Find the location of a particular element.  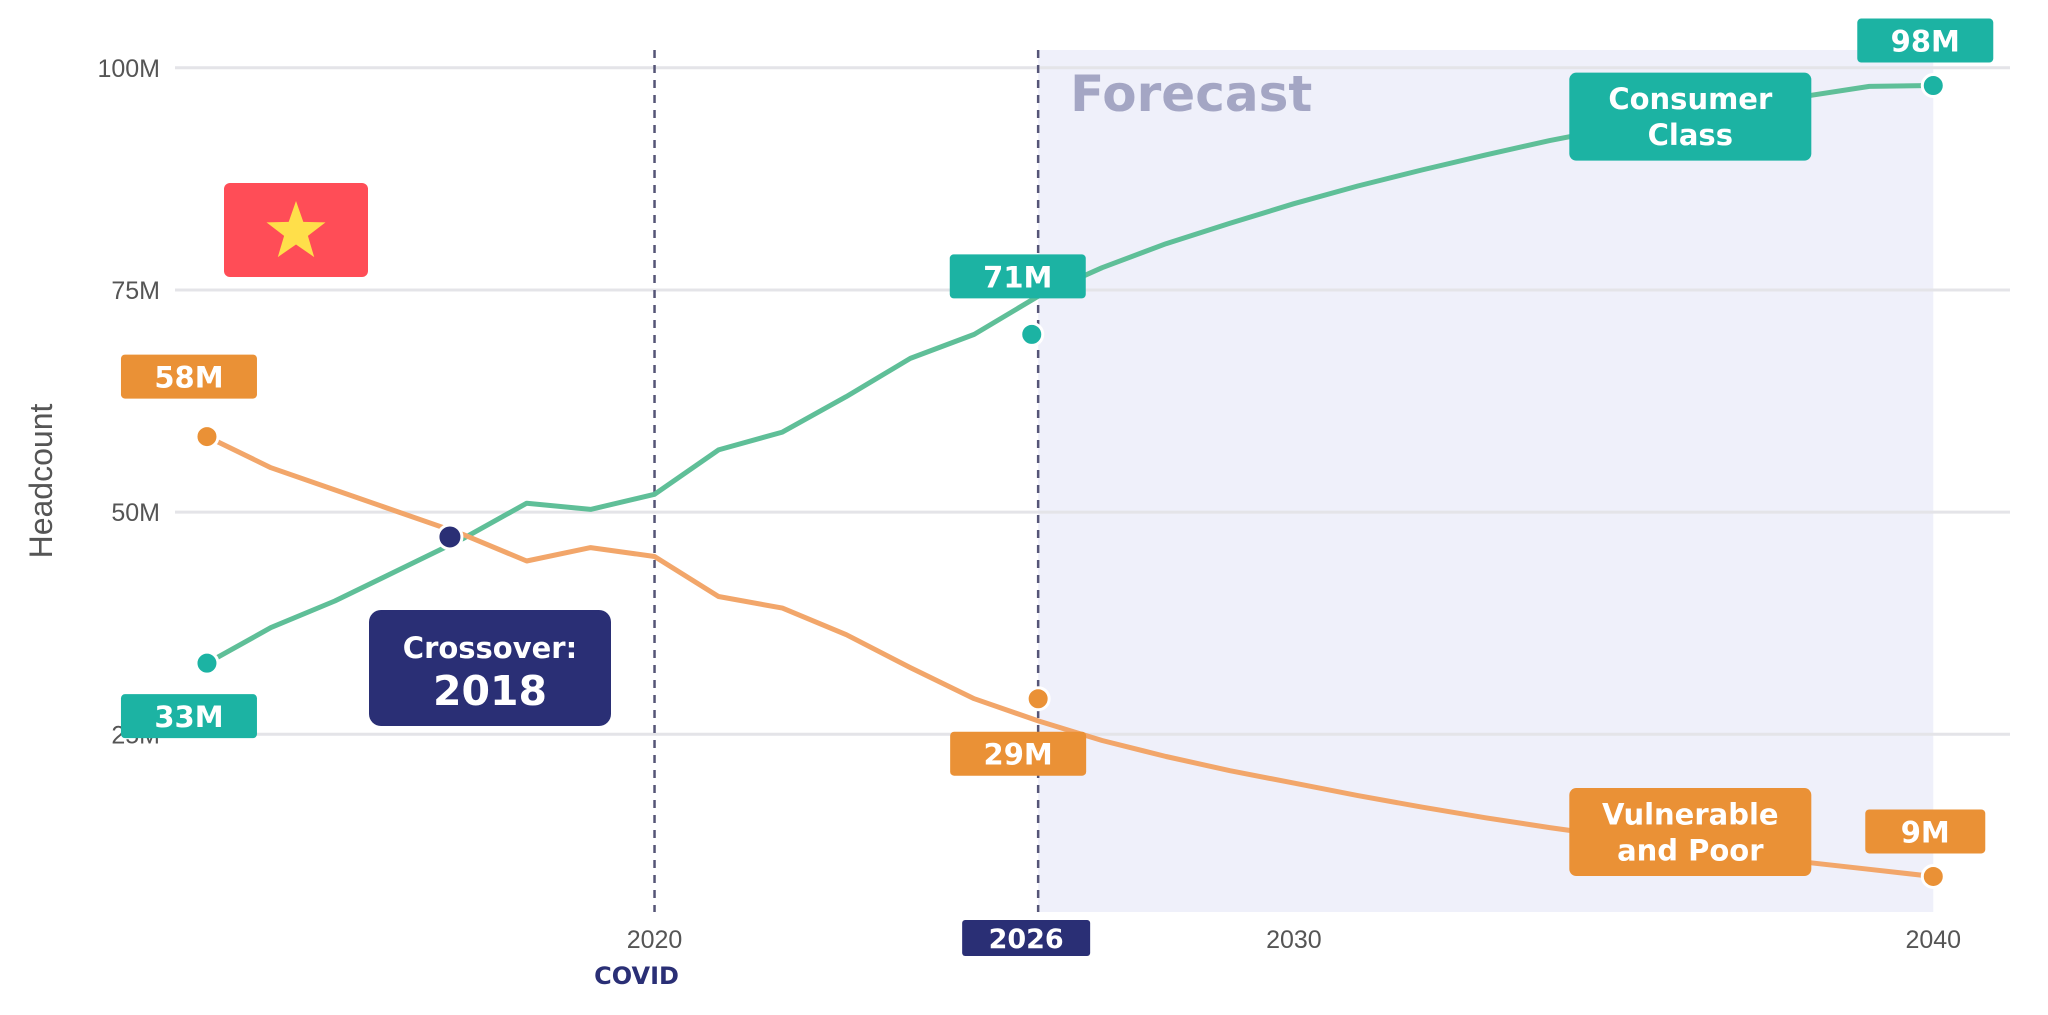

value-label: 29M is located at coordinates (1018, 755).